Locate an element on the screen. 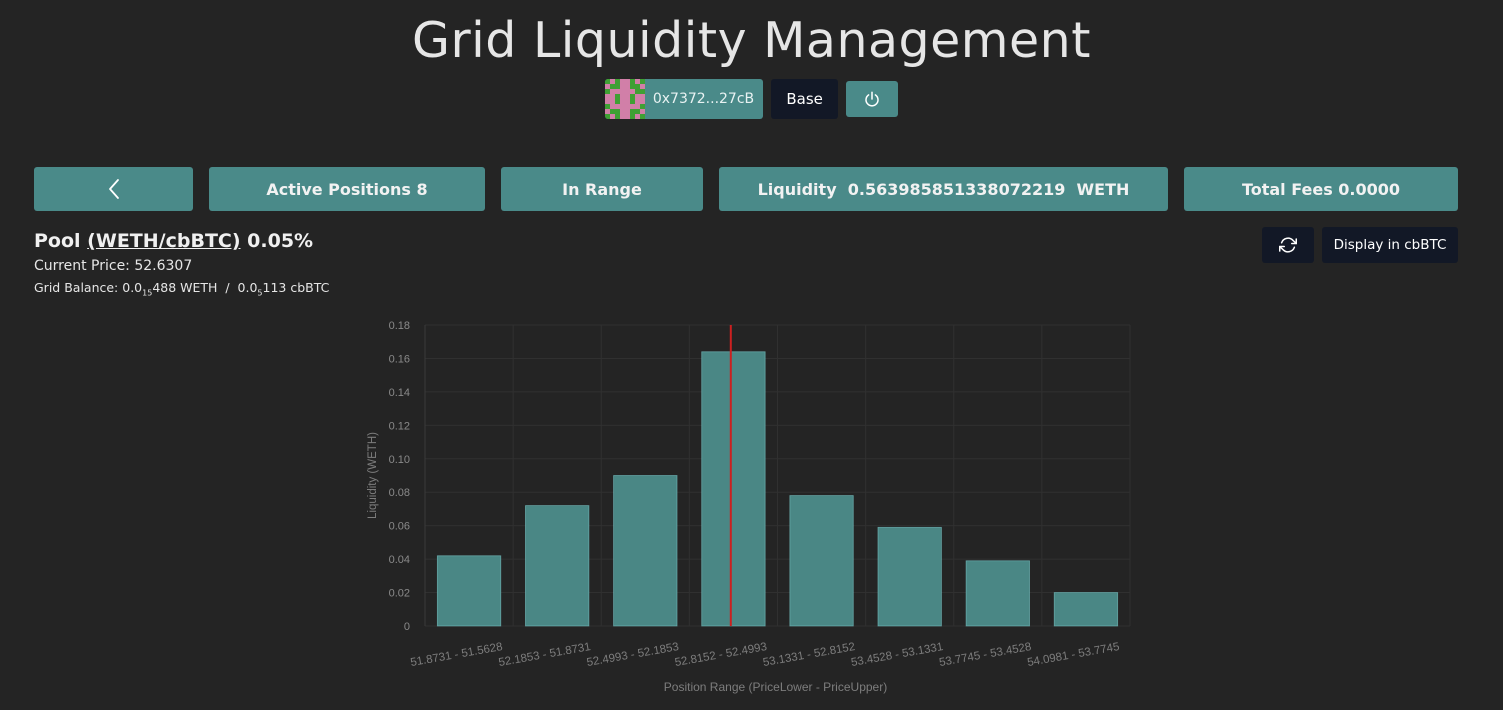  balance-cbbtc: 113 cbBTC is located at coordinates (296, 287).